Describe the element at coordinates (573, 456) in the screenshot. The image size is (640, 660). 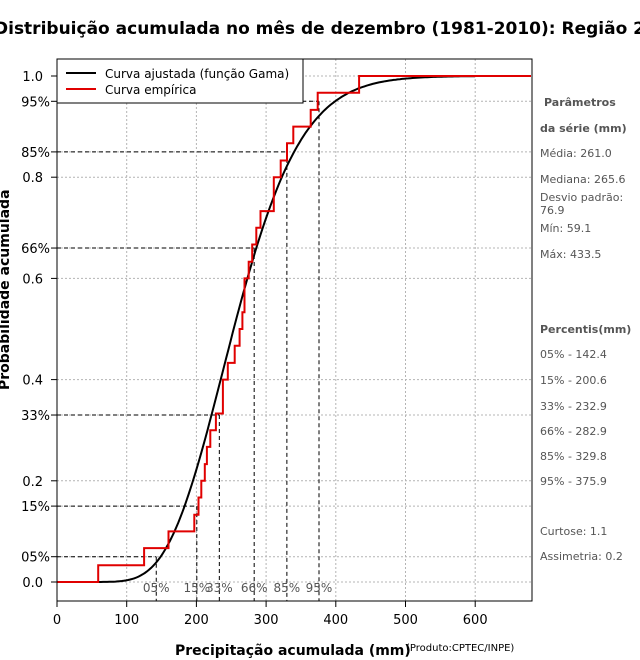
I see `percentil-85: 85% - 329.8` at that location.